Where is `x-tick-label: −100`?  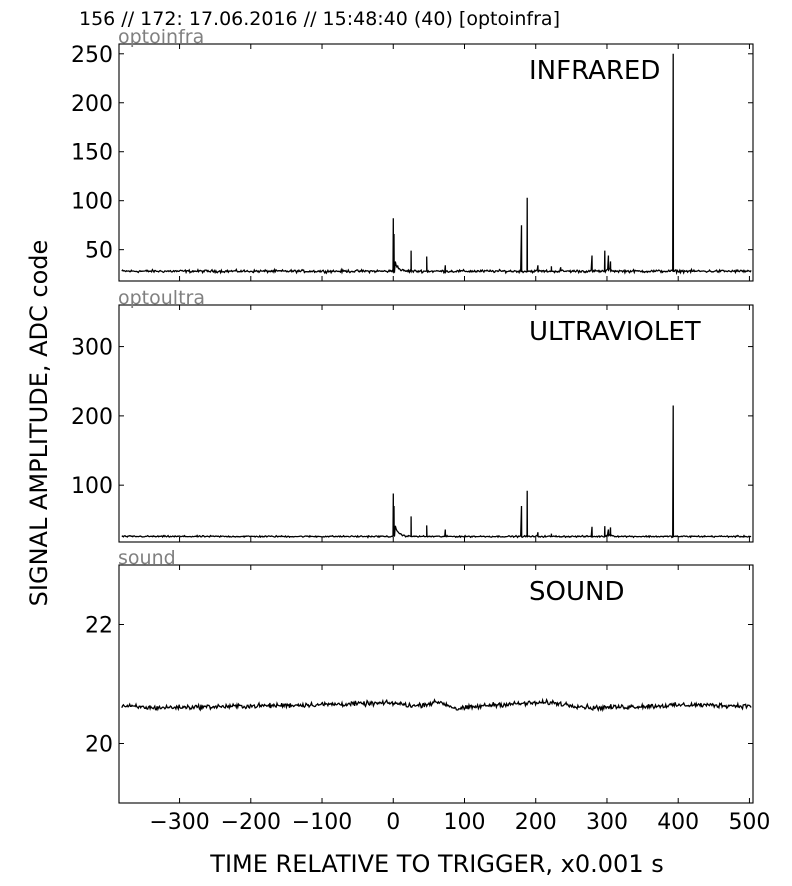
x-tick-label: −100 is located at coordinates (322, 822).